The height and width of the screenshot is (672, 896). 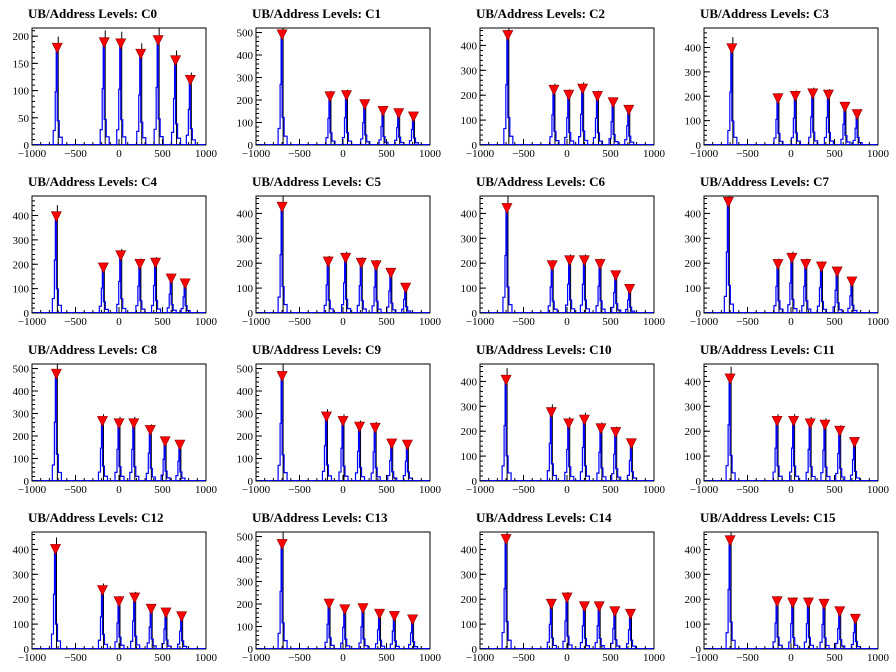 I want to click on panel-title: UB/Address Levels: C11, so click(x=767, y=349).